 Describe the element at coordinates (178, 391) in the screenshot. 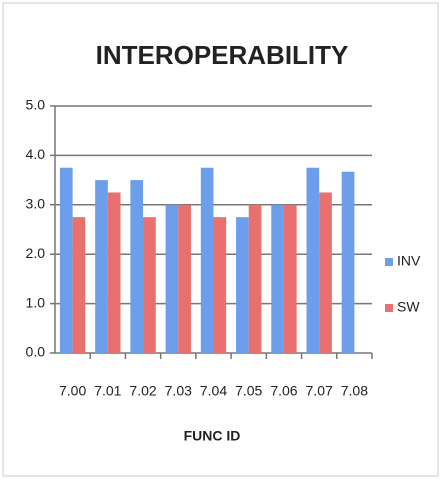

I see `x-tick-label: 7.03` at that location.